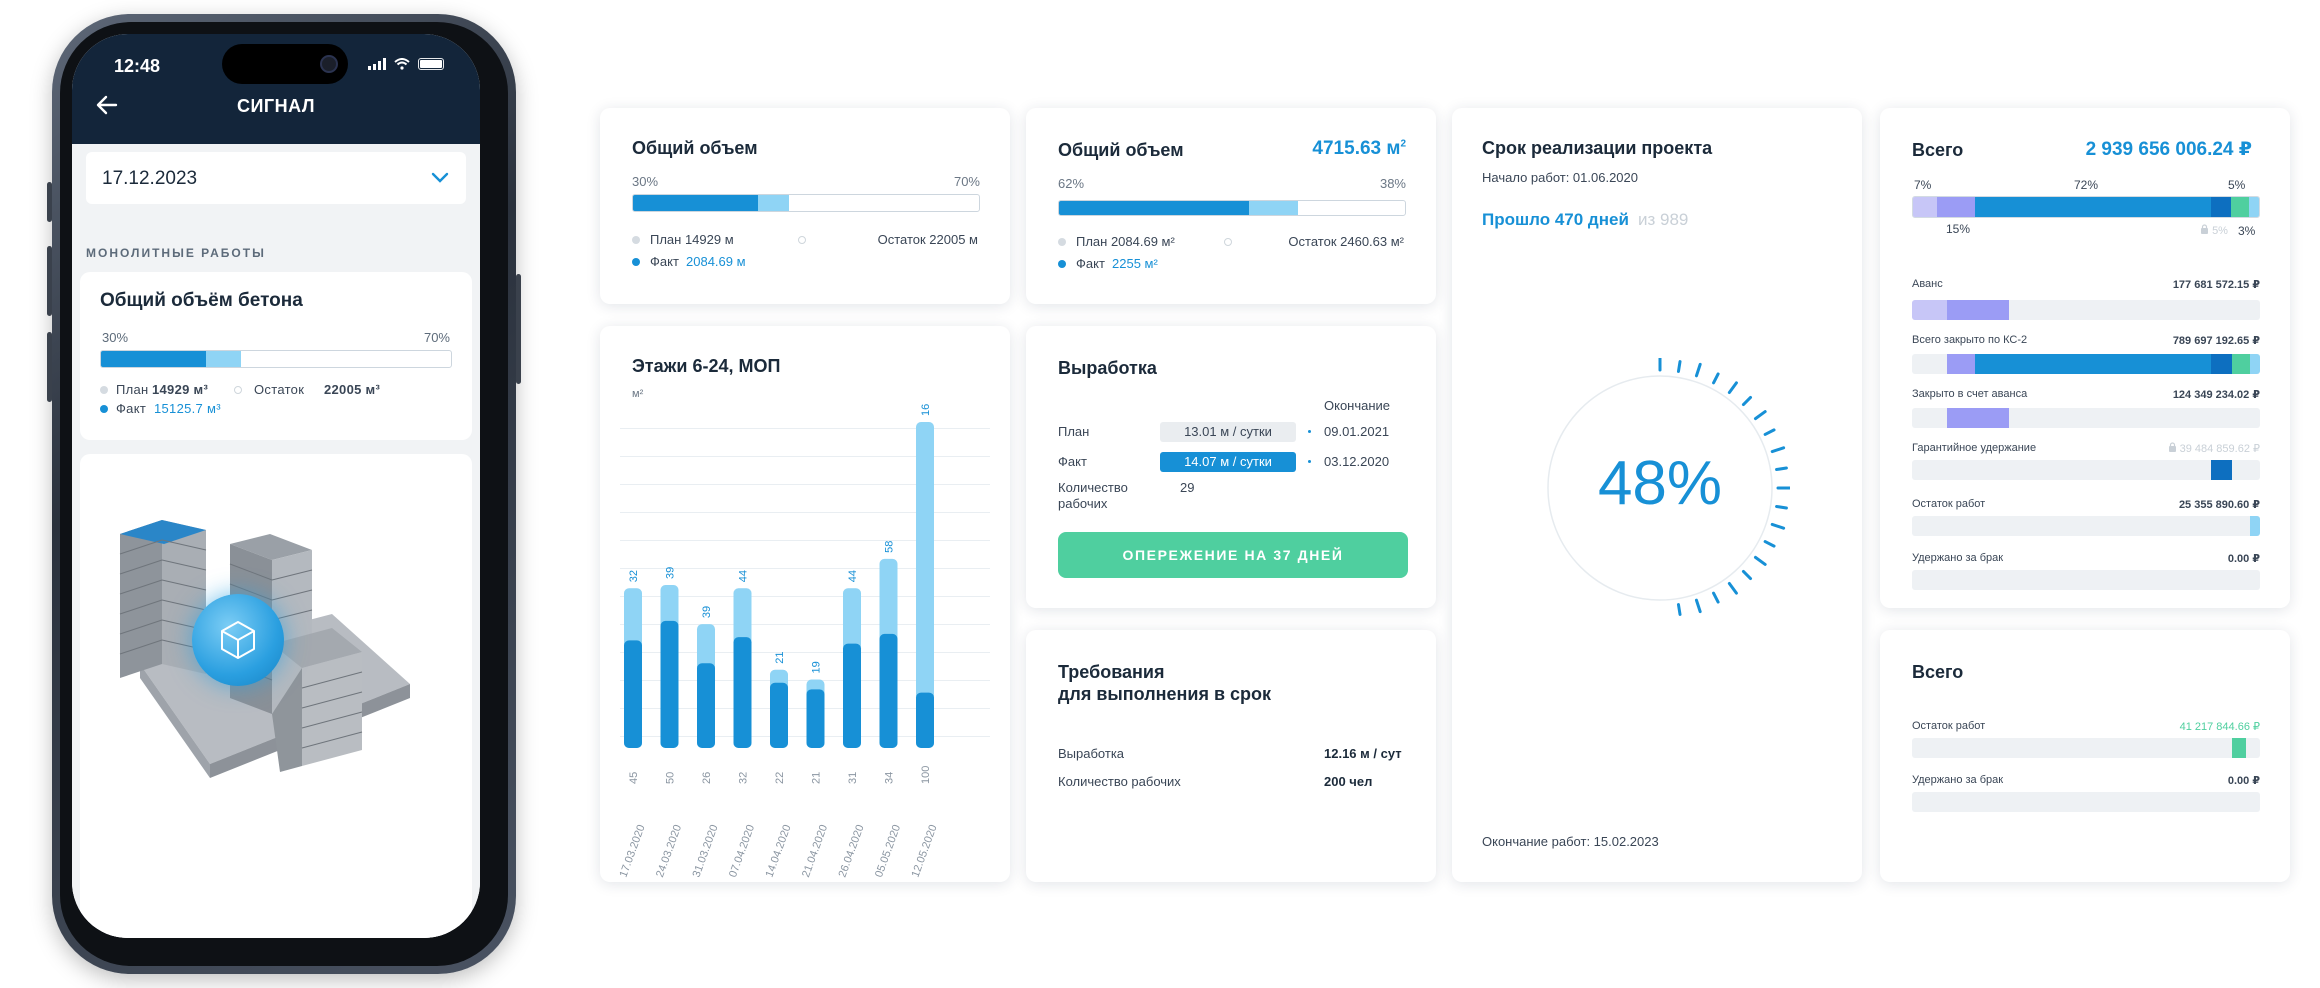 Image resolution: width=2320 pixels, height=988 pixels. I want to click on building-3d-model, so click(276, 696).